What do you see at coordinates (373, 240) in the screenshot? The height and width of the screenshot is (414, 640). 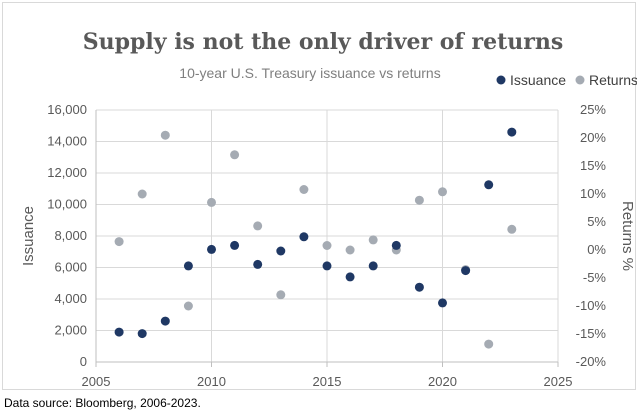 I see `point-returns-2017` at bounding box center [373, 240].